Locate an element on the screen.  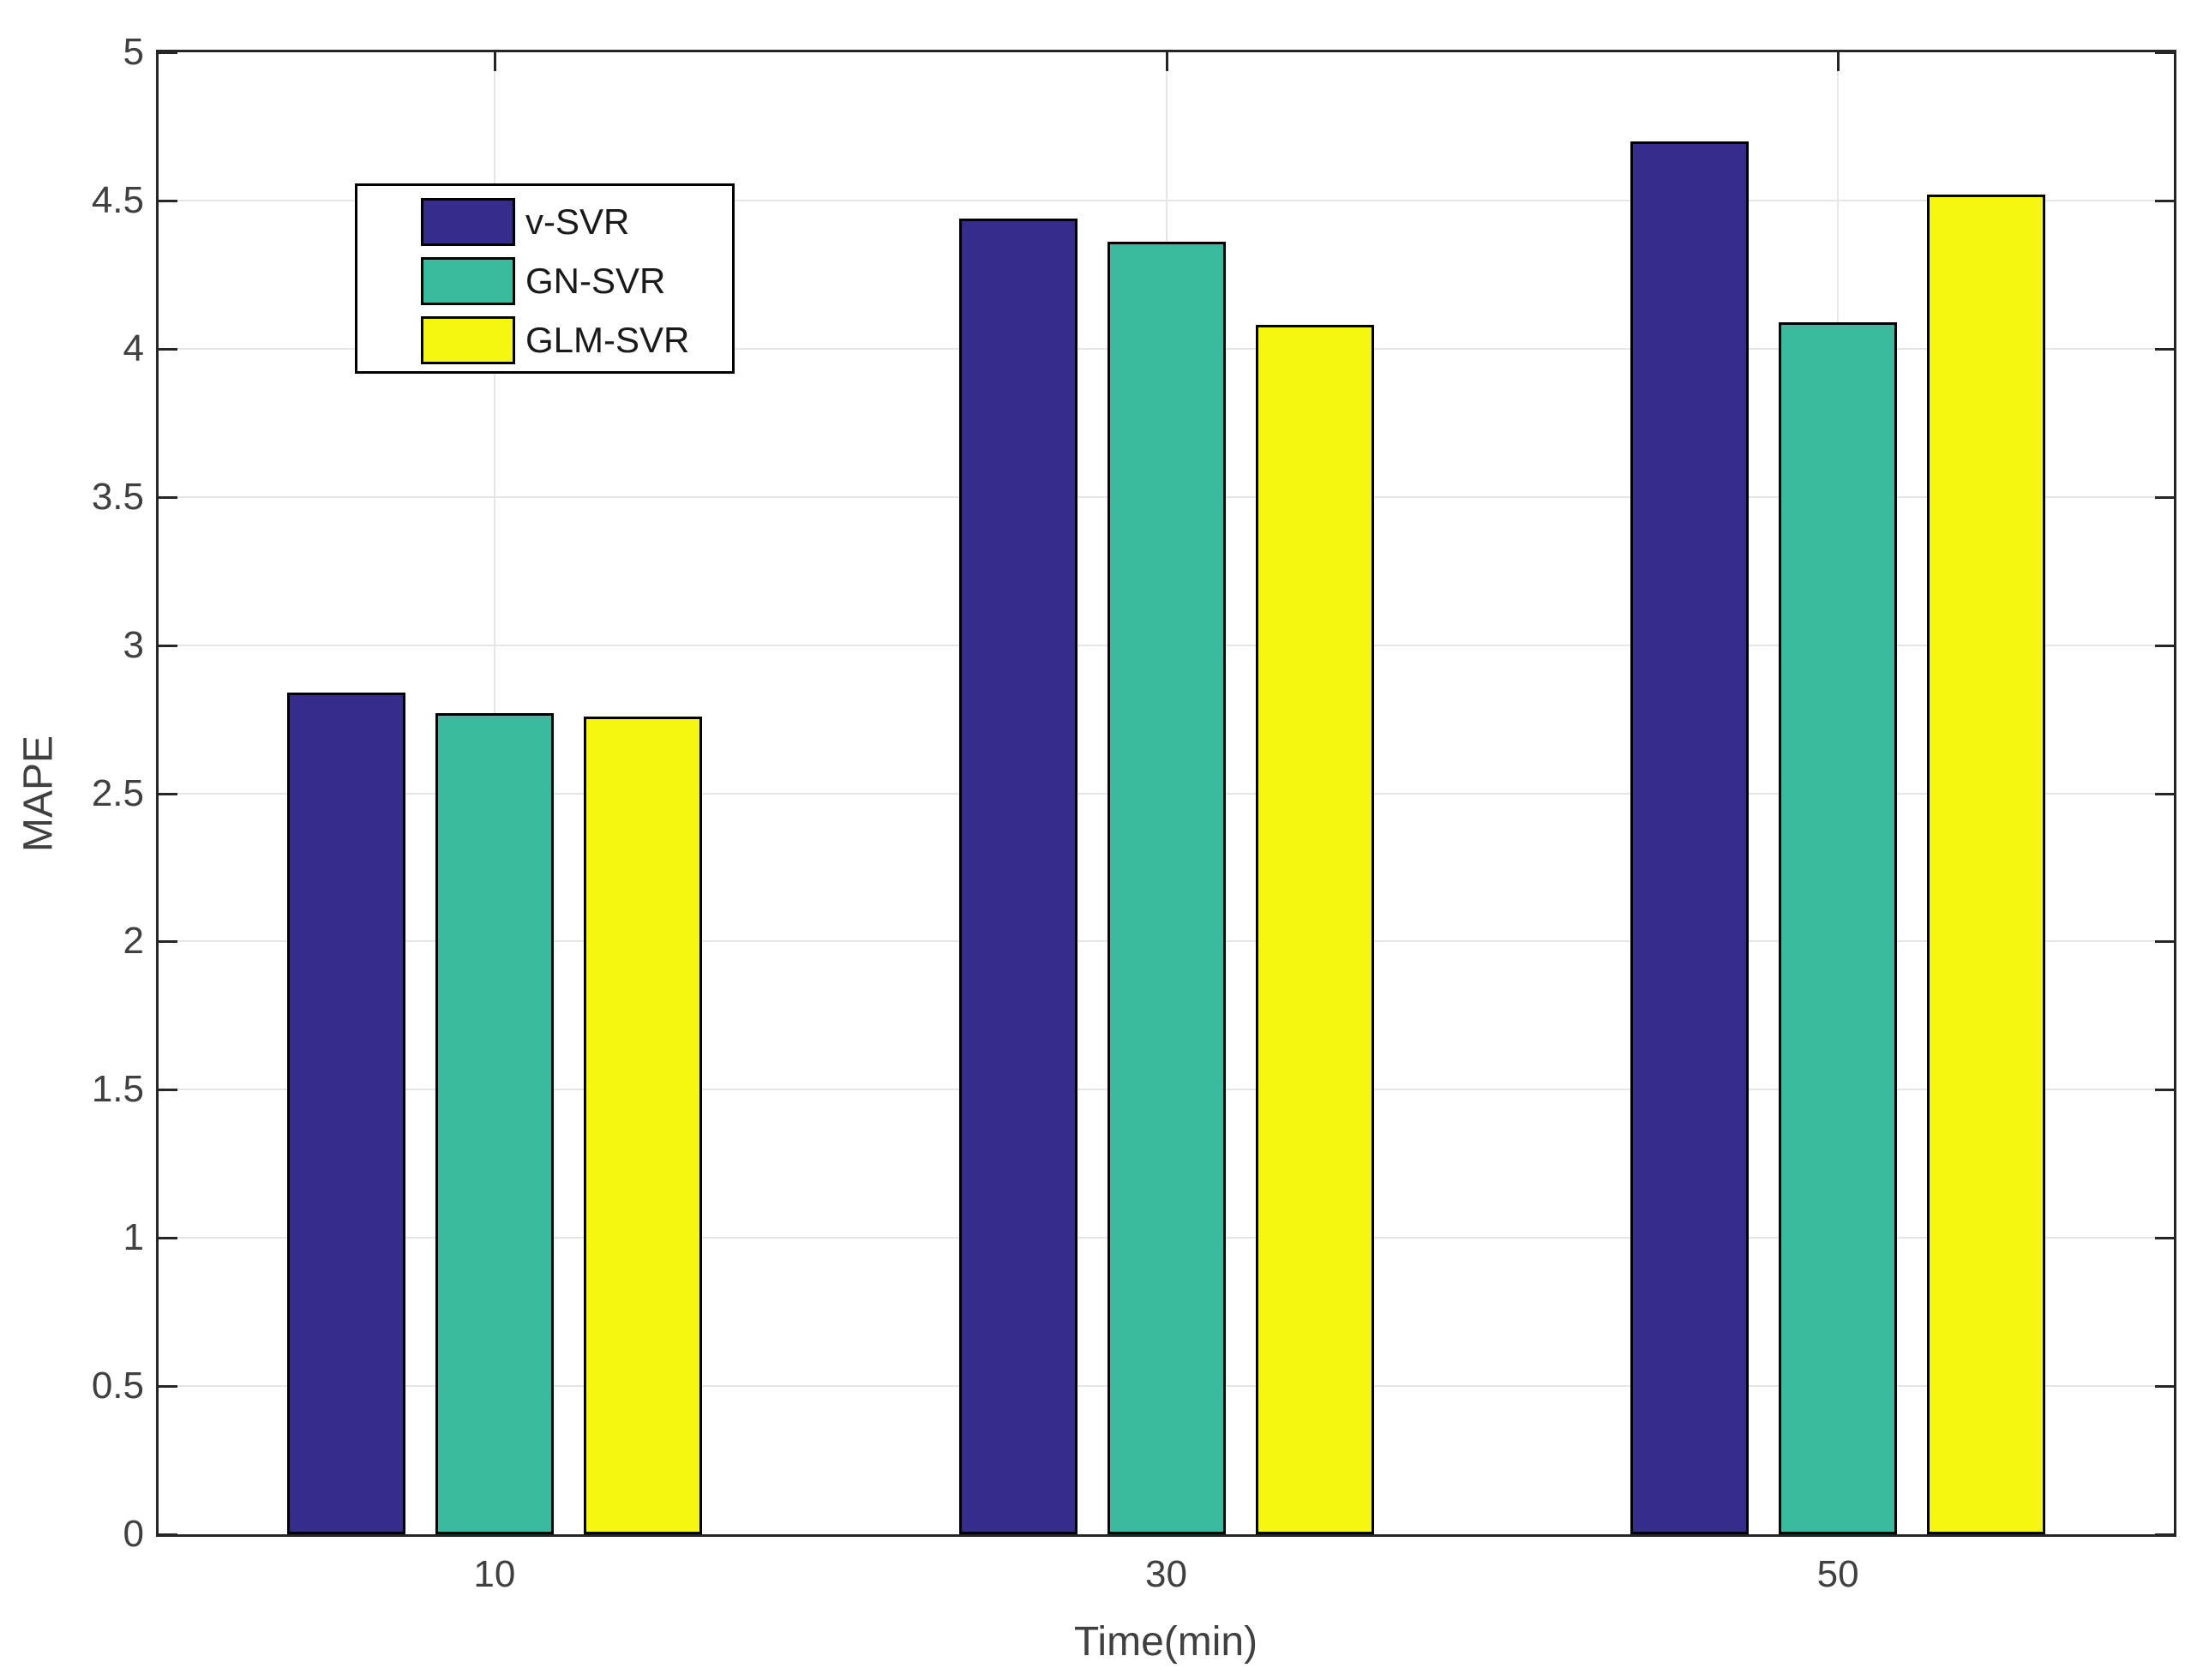
legend-entry-gn-svr: GN-SVR is located at coordinates (544, 281).